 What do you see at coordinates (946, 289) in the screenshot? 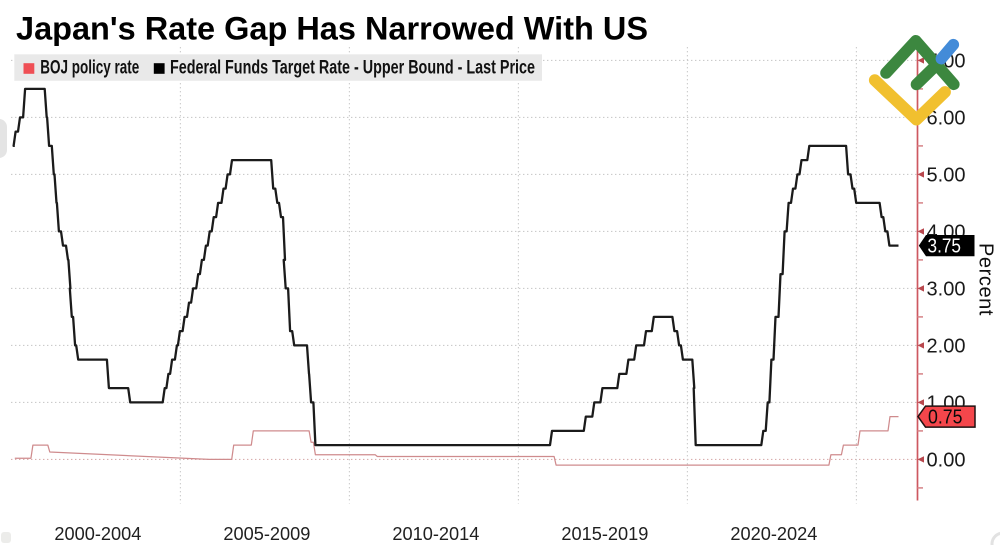
I see `svg-text: 3.00` at bounding box center [946, 289].